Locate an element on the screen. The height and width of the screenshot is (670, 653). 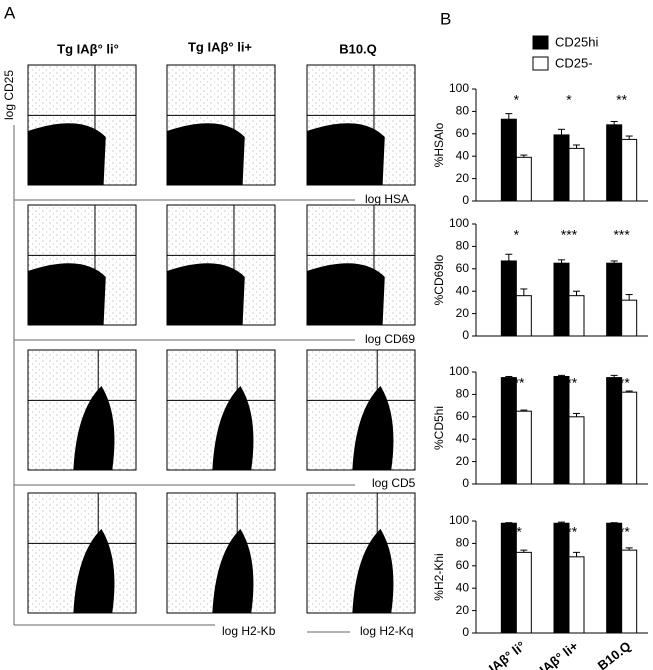
panel-label: B is located at coordinates (445, 18).